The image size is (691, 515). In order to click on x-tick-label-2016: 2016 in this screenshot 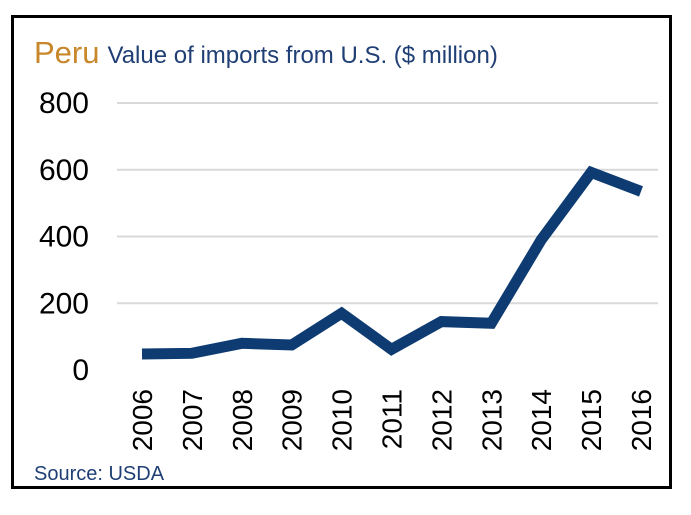, I will do `click(641, 420)`.